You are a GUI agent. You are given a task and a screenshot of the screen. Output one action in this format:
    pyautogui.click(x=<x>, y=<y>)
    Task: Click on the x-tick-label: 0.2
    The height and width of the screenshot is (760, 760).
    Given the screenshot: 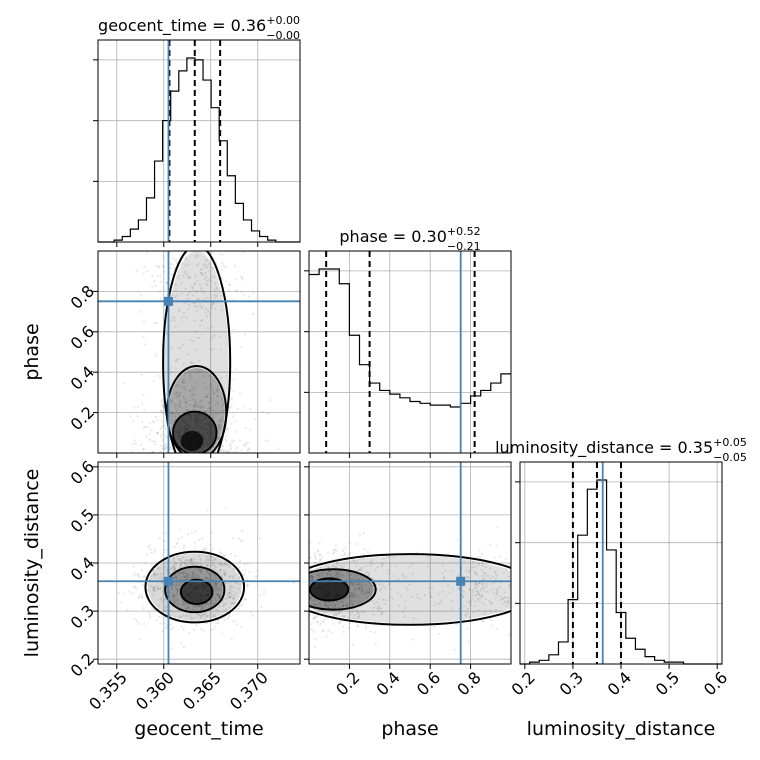 What is the action you would take?
    pyautogui.click(x=523, y=683)
    